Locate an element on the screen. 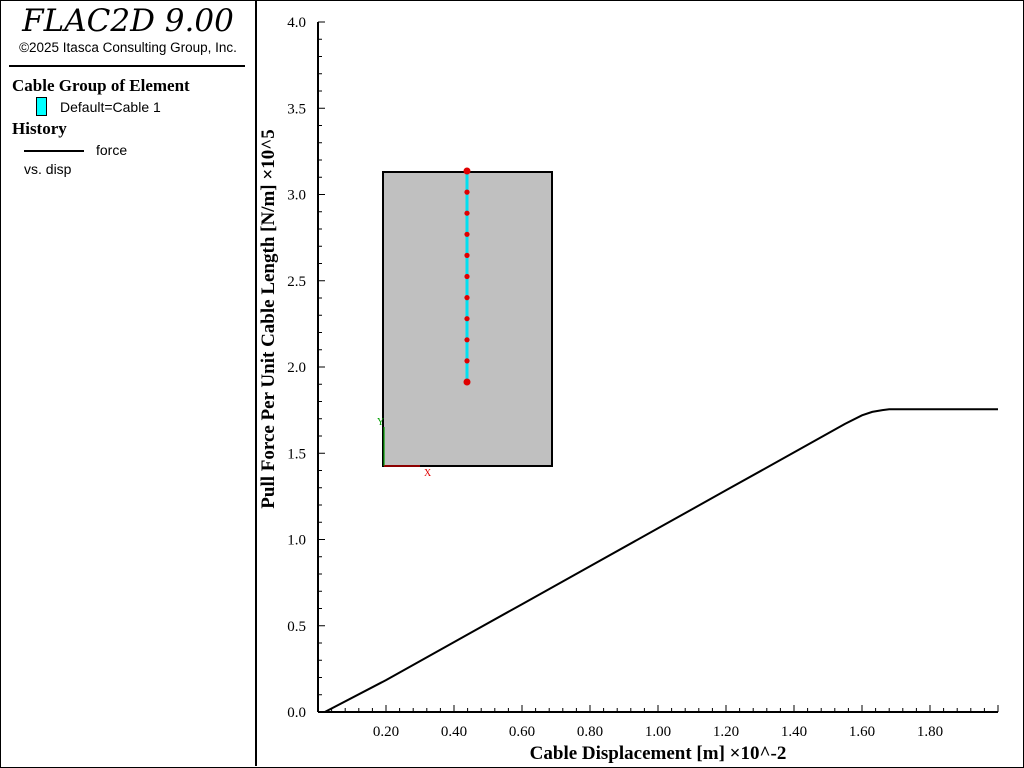  y-tick-label: 0.5 is located at coordinates (296, 627).